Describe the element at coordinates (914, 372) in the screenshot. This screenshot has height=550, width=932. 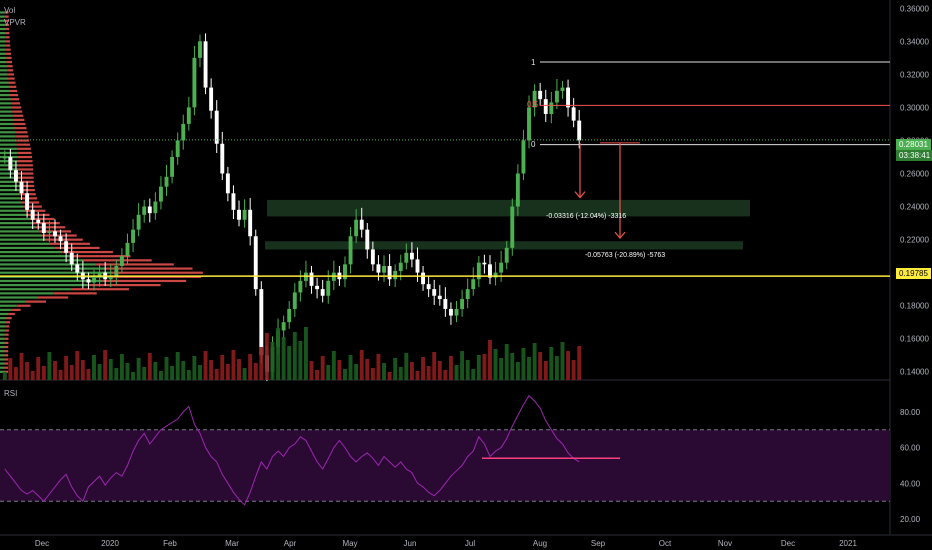
I see `price-tick-label: 0.14000` at that location.